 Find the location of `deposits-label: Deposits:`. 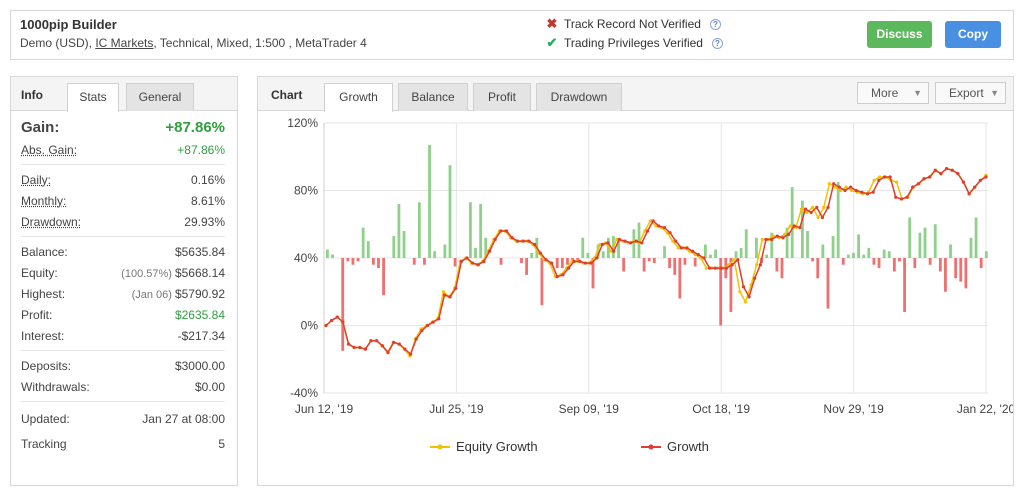

deposits-label: Deposits: is located at coordinates (46, 365).